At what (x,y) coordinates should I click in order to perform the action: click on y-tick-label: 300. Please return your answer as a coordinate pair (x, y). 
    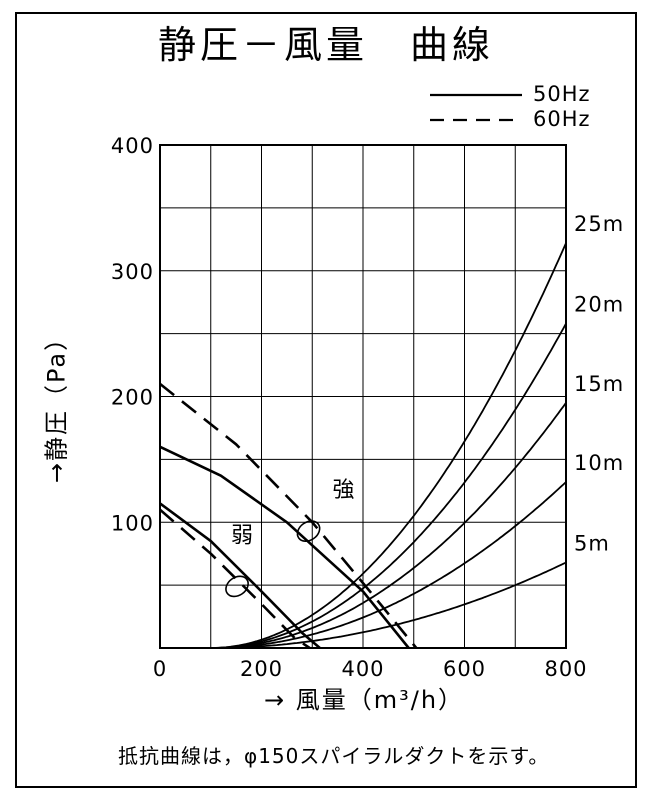
    Looking at the image, I should click on (132, 272).